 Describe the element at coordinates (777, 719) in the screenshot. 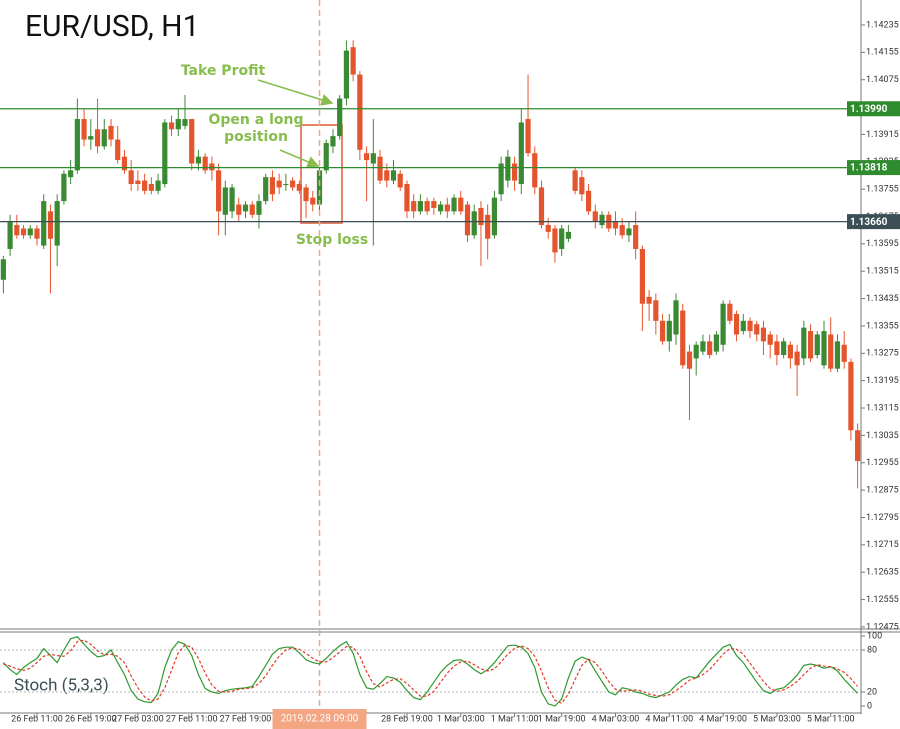

I see `x-tick-label: 5 Mar 03:00` at that location.